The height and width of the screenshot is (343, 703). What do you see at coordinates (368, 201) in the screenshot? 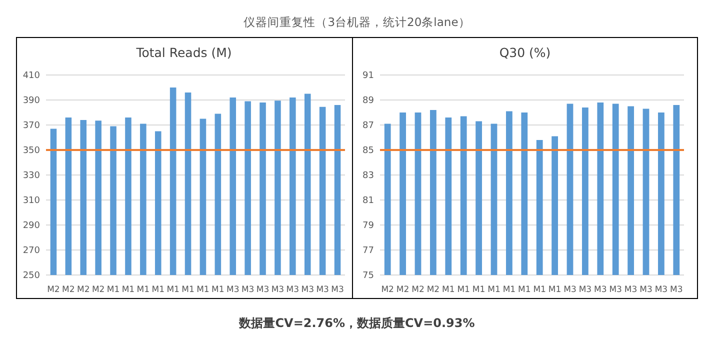
I see `y-tick-label: 81` at bounding box center [368, 201].